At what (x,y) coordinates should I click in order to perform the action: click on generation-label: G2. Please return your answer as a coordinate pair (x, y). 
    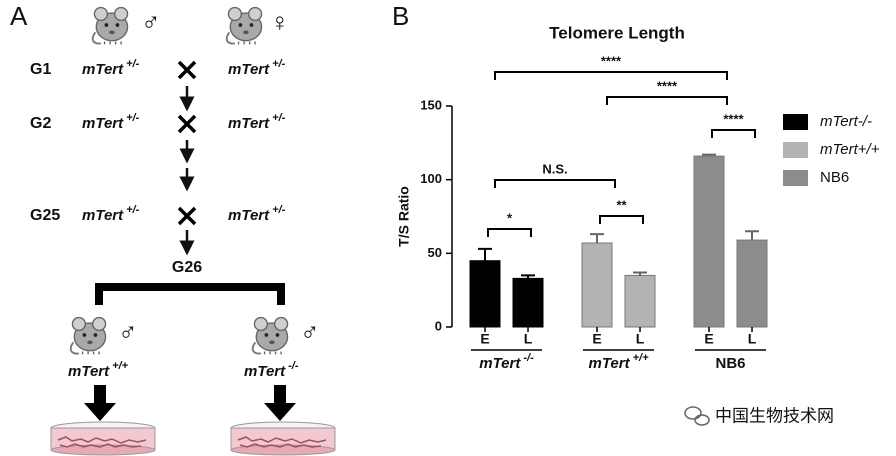
    Looking at the image, I should click on (40, 123).